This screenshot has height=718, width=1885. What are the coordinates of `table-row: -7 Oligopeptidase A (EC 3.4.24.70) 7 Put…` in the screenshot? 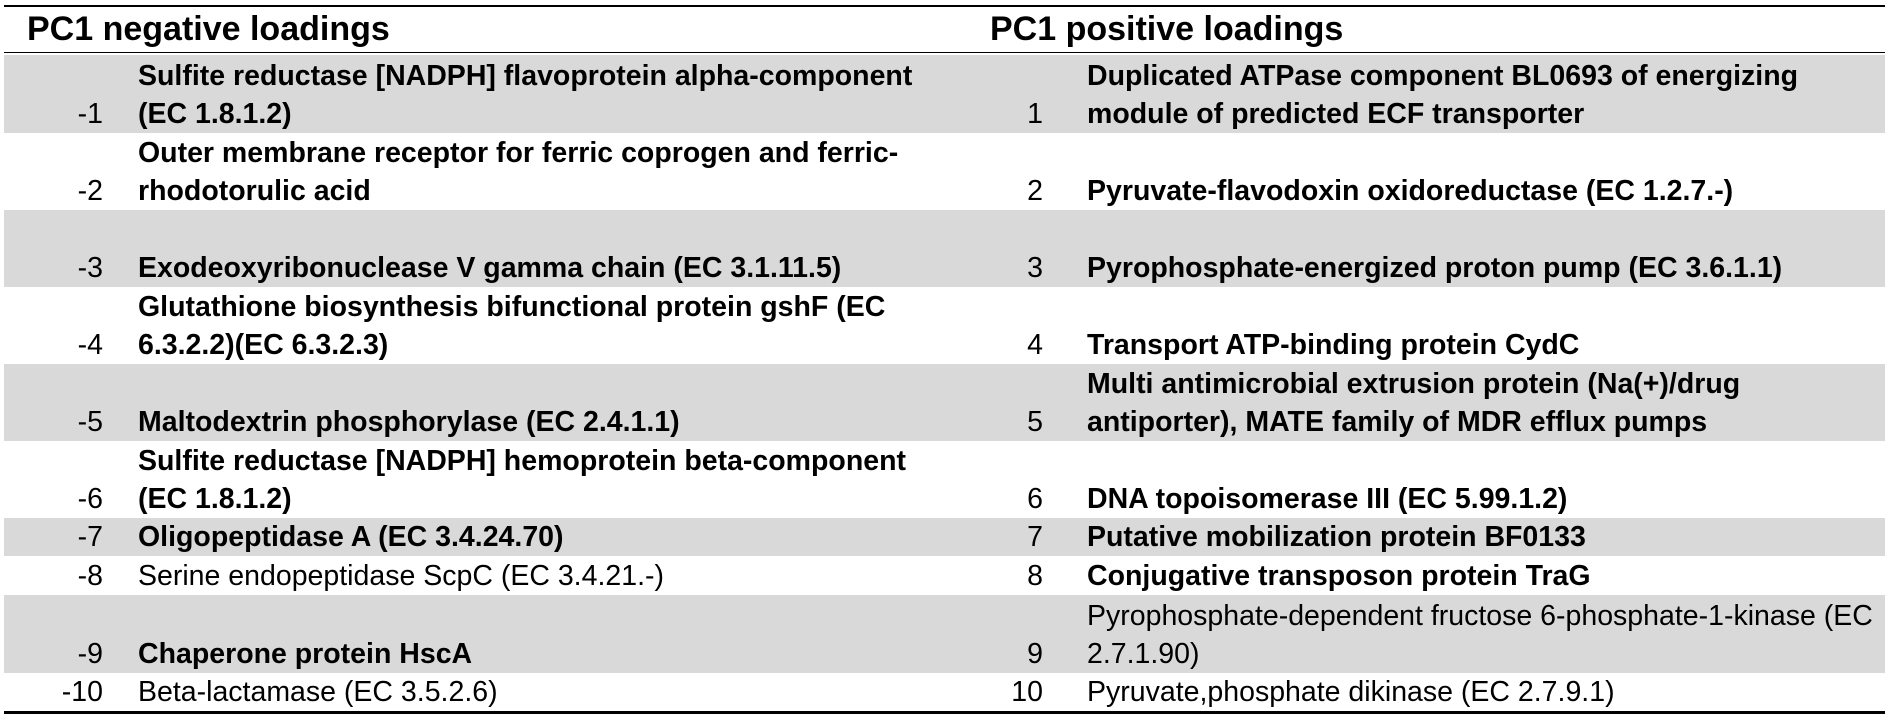 It's located at (944, 537).